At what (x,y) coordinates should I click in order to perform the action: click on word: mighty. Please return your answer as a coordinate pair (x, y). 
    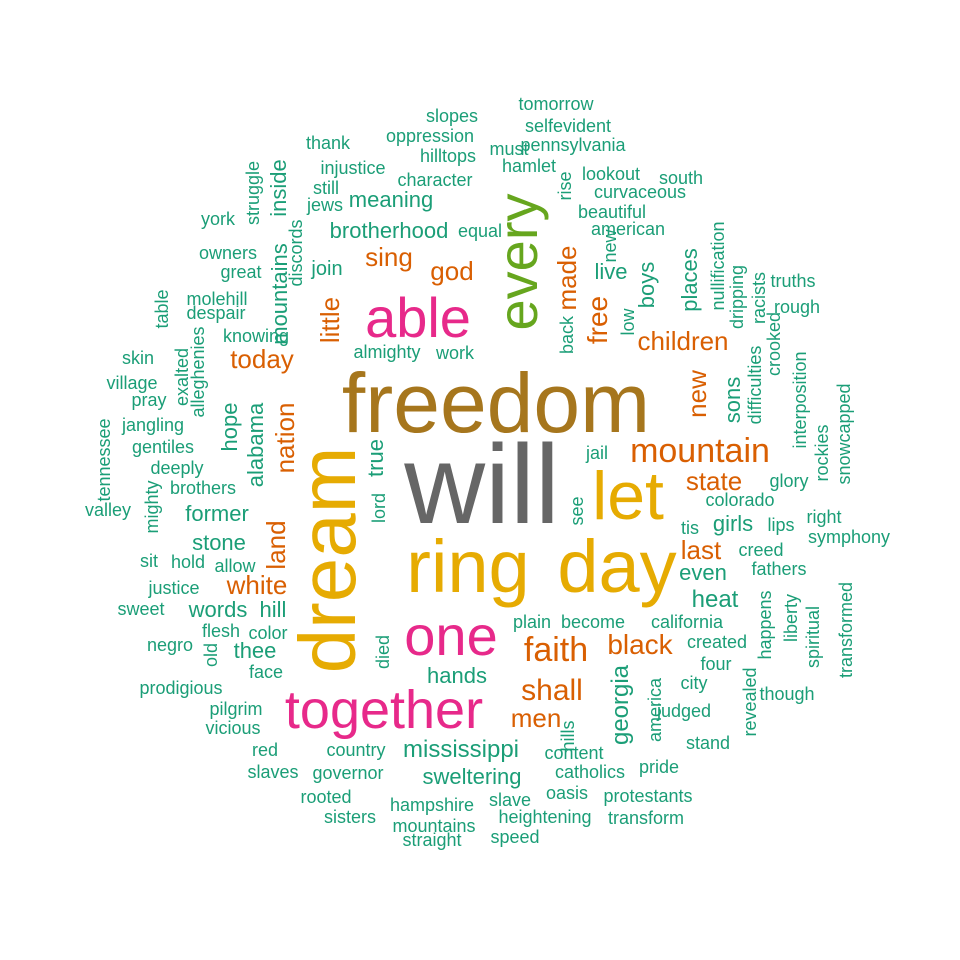
    Looking at the image, I should click on (152, 507).